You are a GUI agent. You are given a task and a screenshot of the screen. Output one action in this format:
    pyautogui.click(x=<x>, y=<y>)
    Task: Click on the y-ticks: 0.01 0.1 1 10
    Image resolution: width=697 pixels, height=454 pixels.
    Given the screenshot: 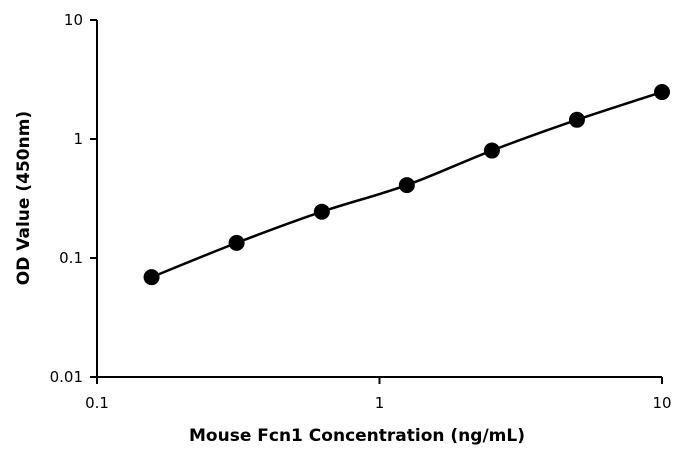 What is the action you would take?
    pyautogui.click(x=73, y=198)
    